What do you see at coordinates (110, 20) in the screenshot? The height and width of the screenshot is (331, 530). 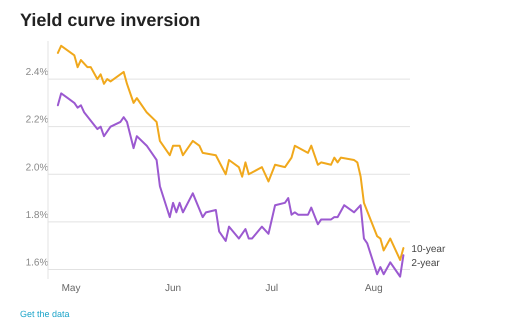 I see `chart-title: Yield curve inversion` at bounding box center [110, 20].